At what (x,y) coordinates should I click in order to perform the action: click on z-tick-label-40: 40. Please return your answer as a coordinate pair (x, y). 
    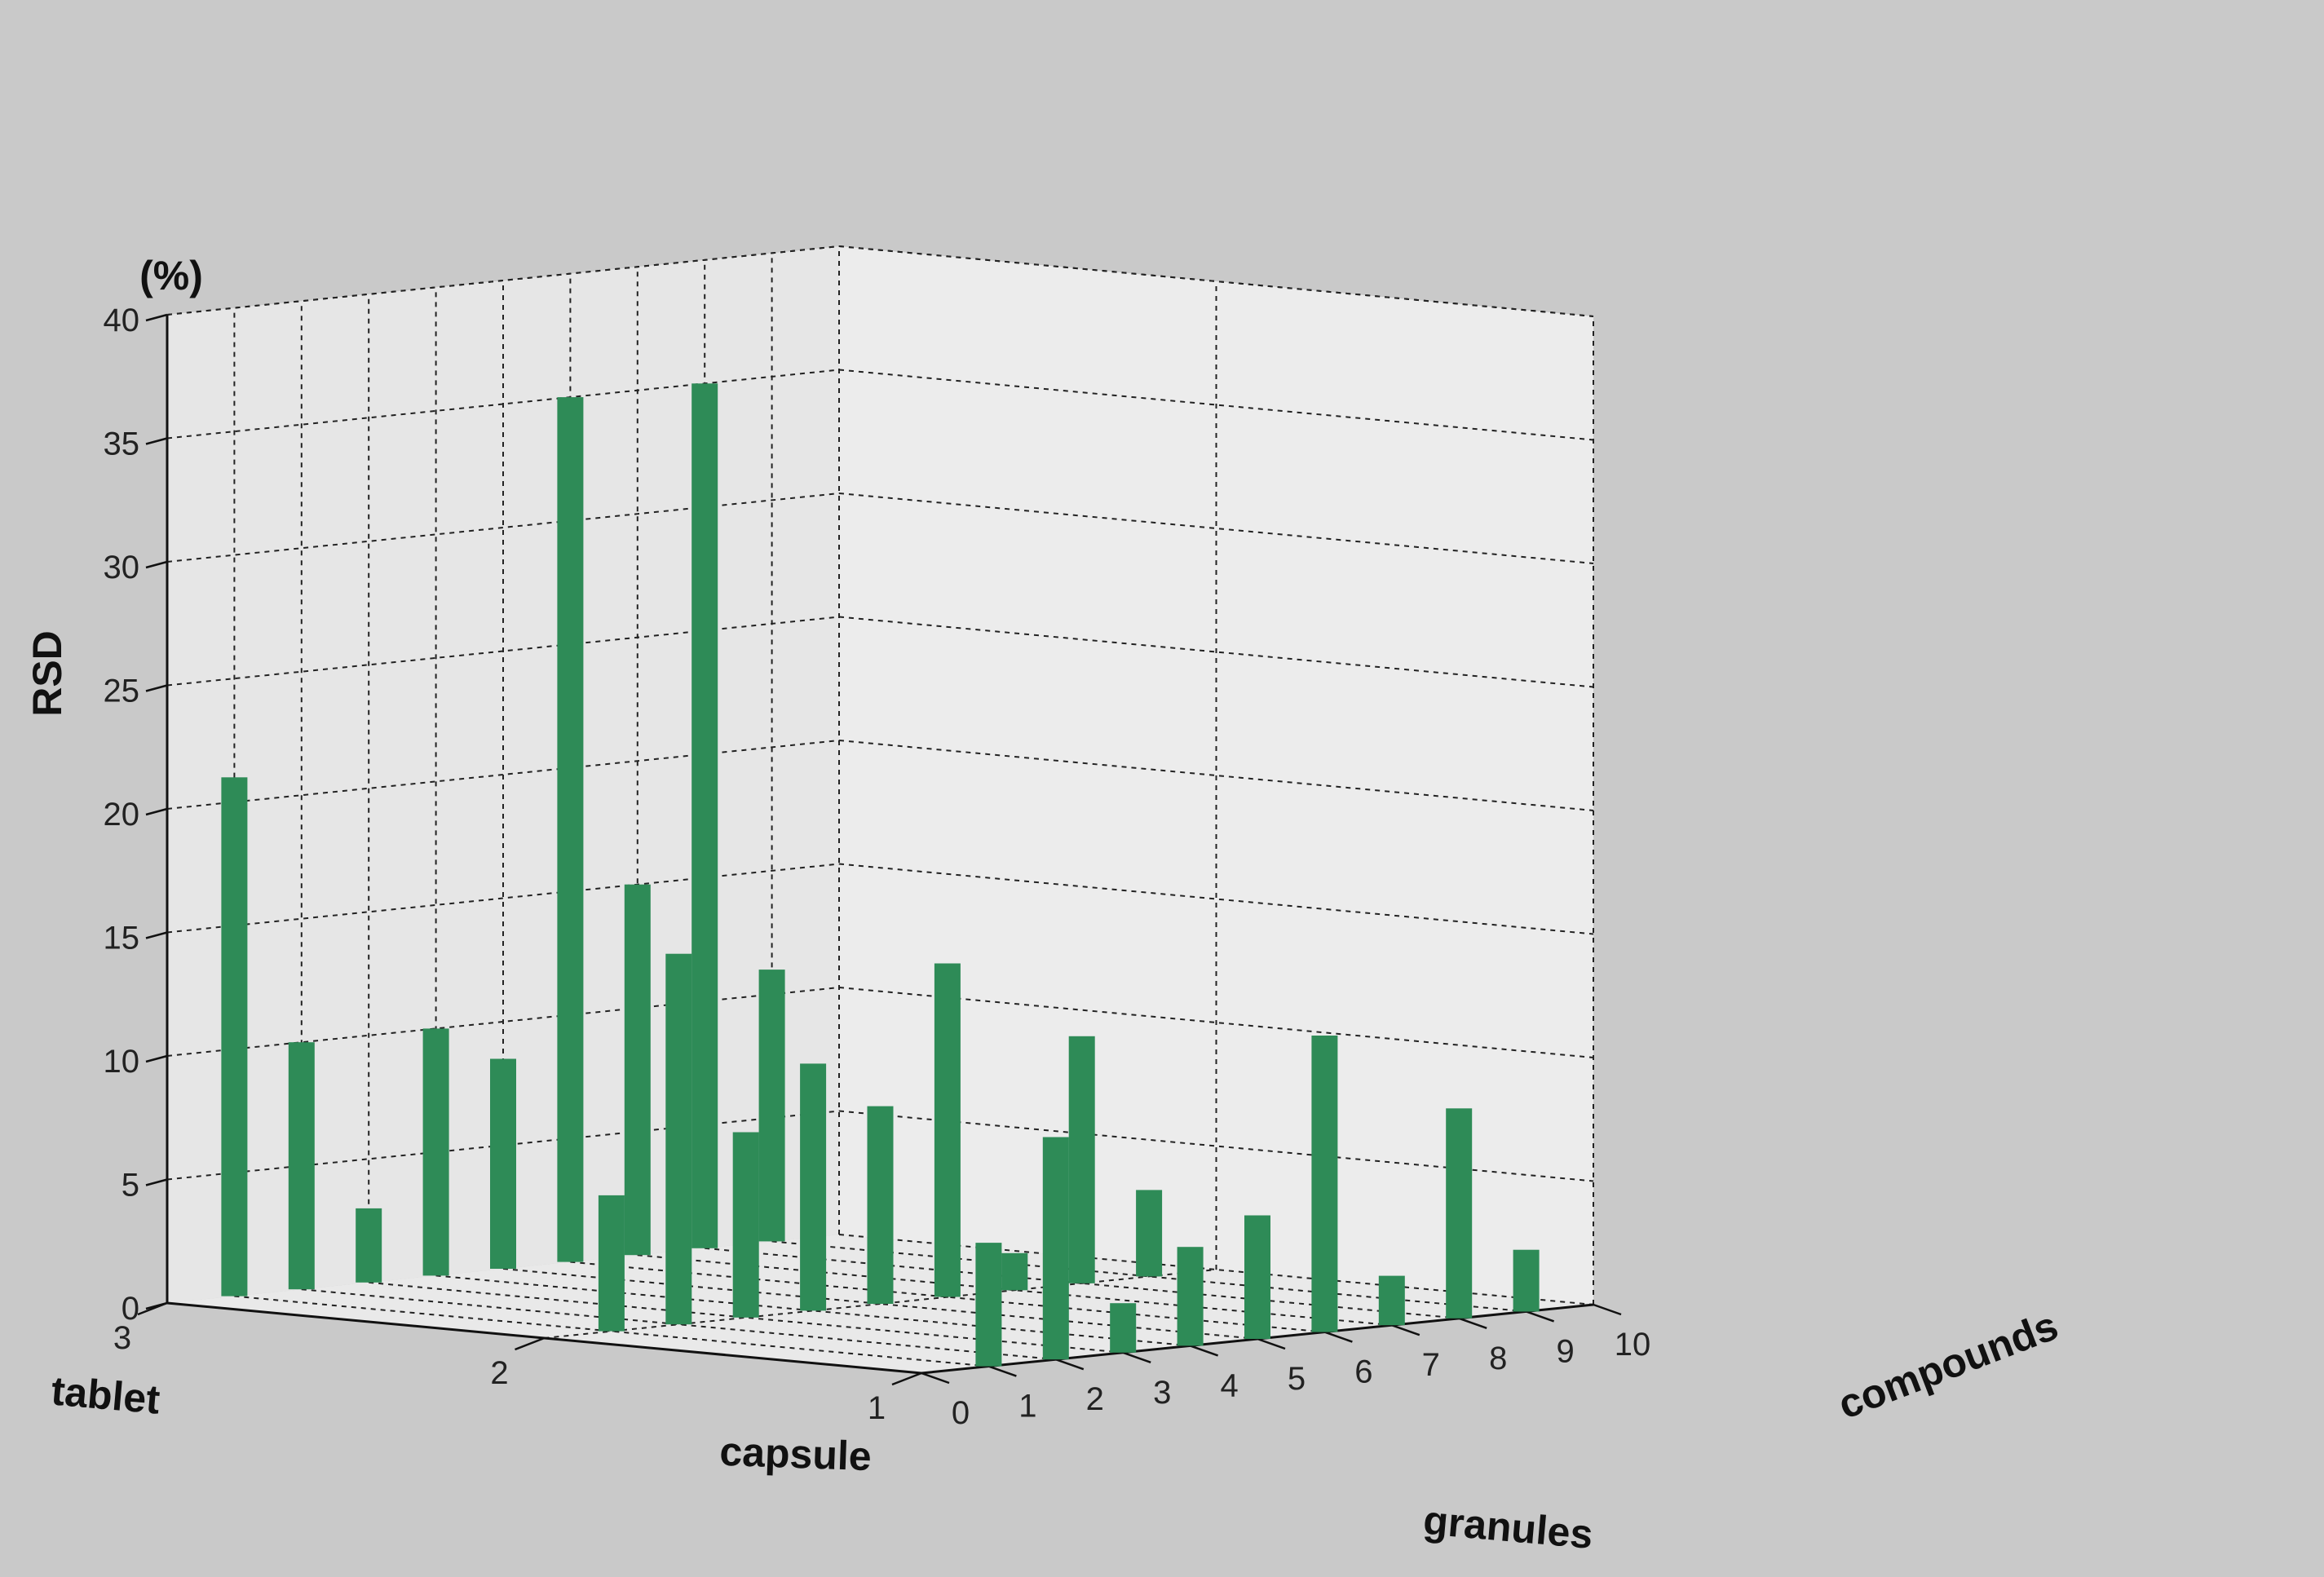
    Looking at the image, I should click on (122, 320).